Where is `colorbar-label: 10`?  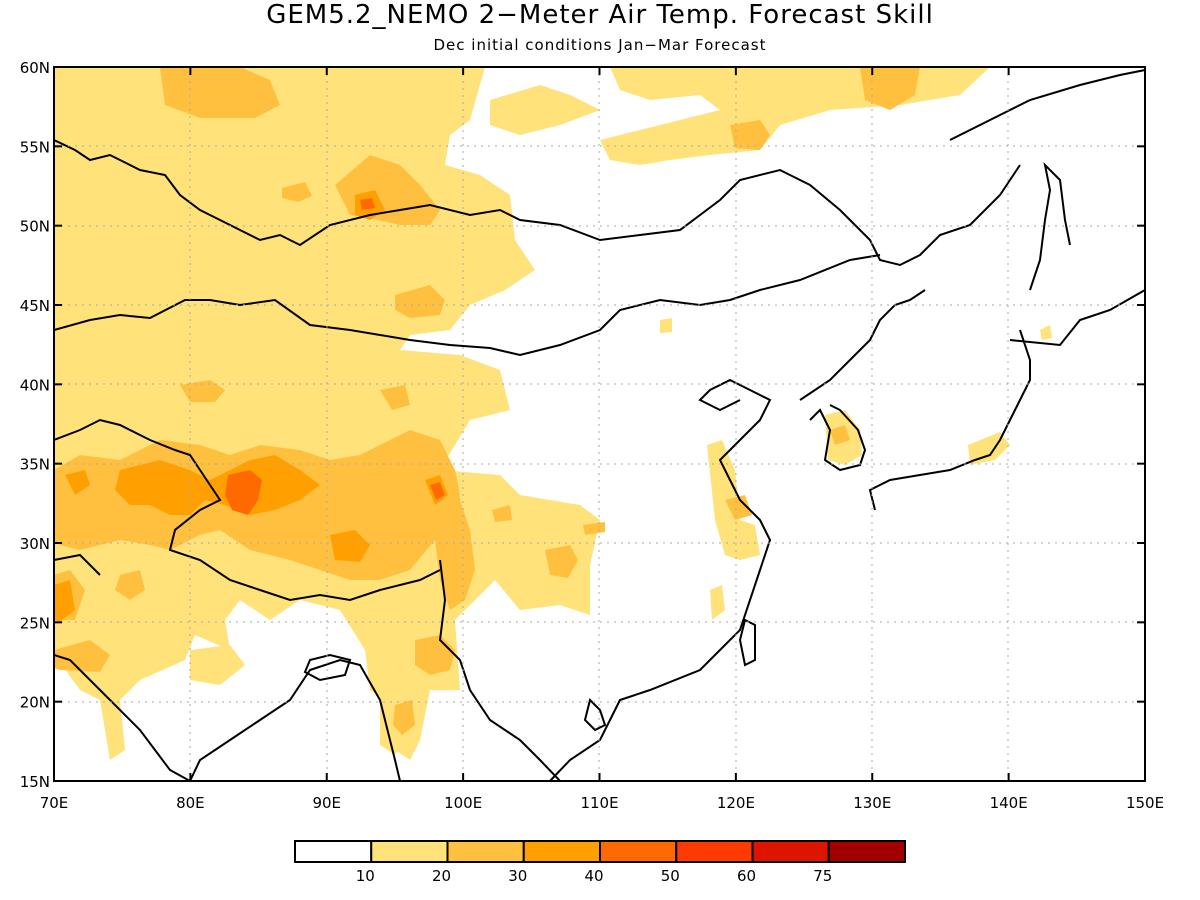
colorbar-label: 10 is located at coordinates (365, 876).